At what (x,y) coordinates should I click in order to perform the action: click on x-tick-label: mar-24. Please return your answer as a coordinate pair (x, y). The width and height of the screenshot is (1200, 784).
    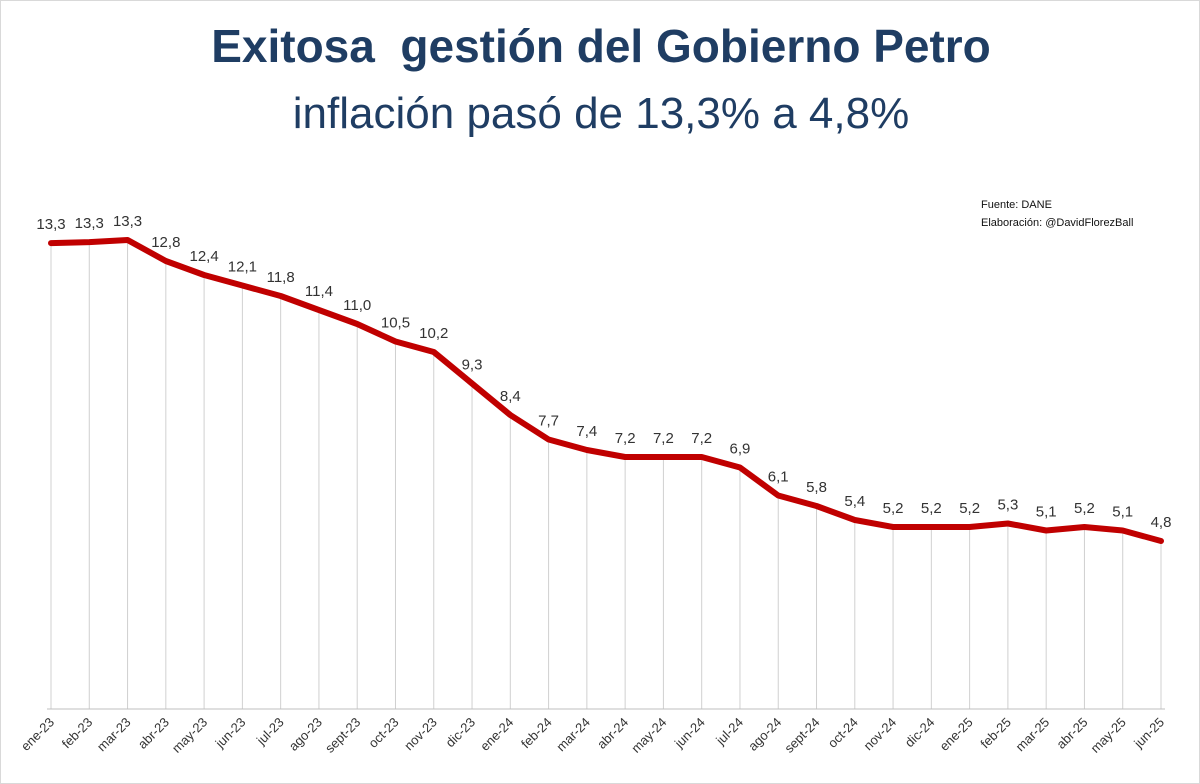
    Looking at the image, I should click on (573, 735).